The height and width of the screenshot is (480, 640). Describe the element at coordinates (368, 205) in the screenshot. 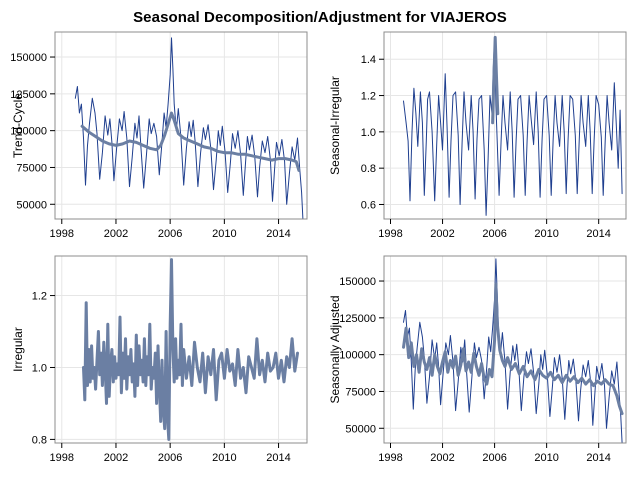

I see `y-tick-label: 0.6` at that location.